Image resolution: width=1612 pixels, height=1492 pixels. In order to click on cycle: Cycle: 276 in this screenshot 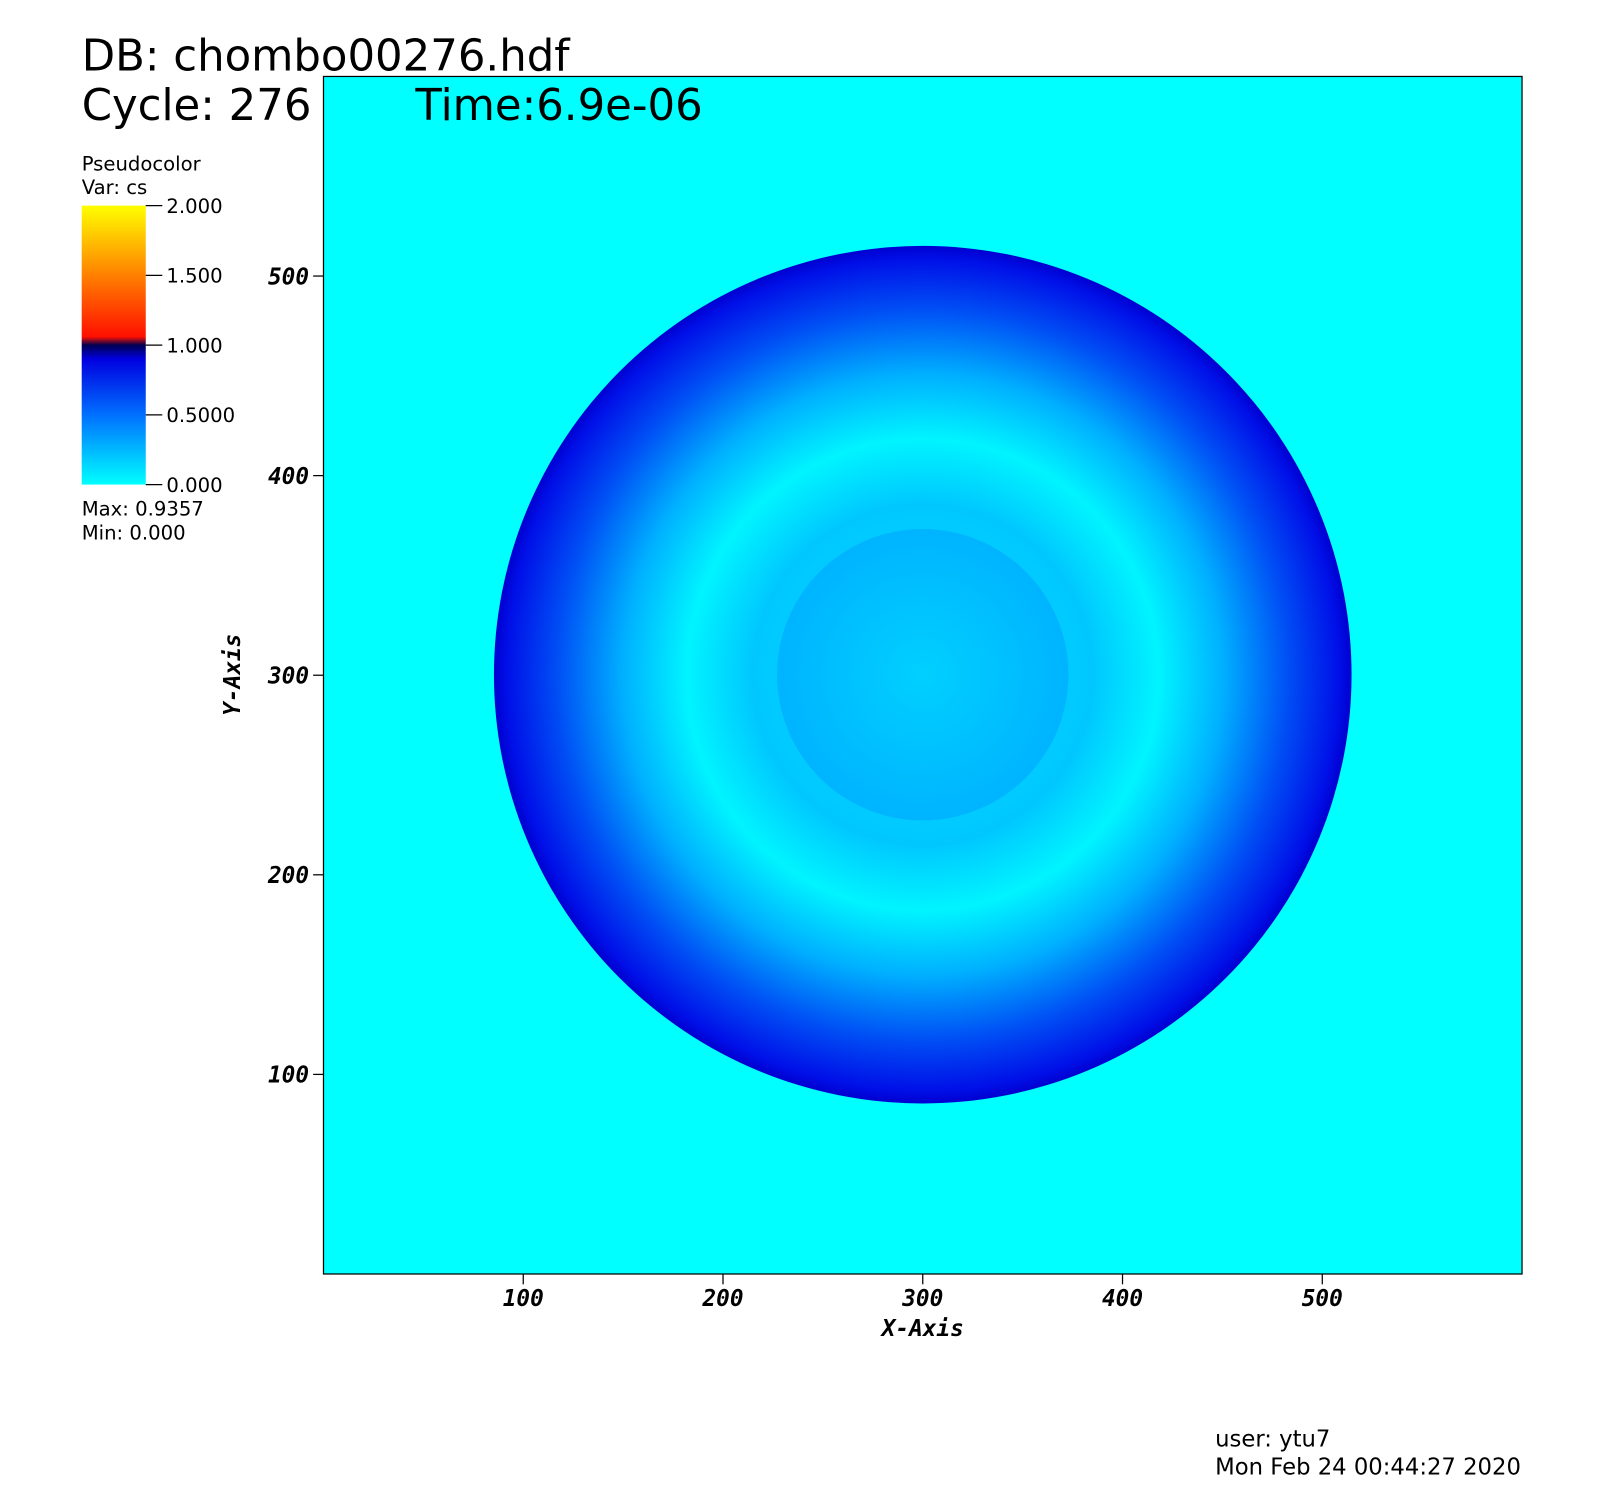, I will do `click(197, 106)`.